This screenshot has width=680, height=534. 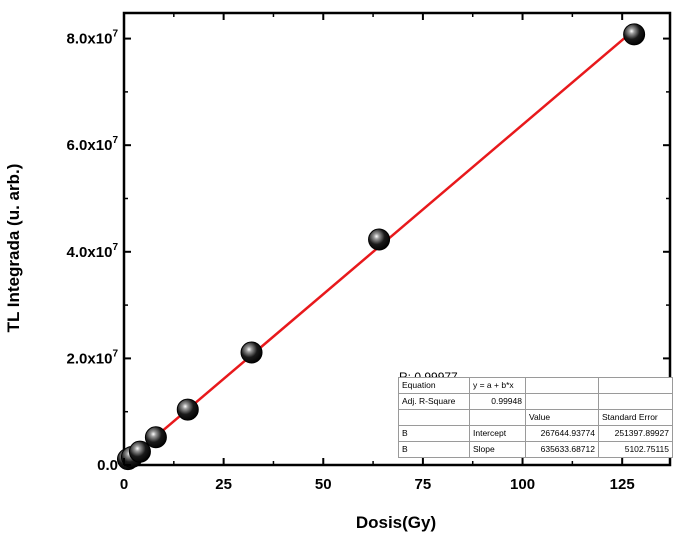 I want to click on fit-table-cell: 635633.68712, so click(x=562, y=449).